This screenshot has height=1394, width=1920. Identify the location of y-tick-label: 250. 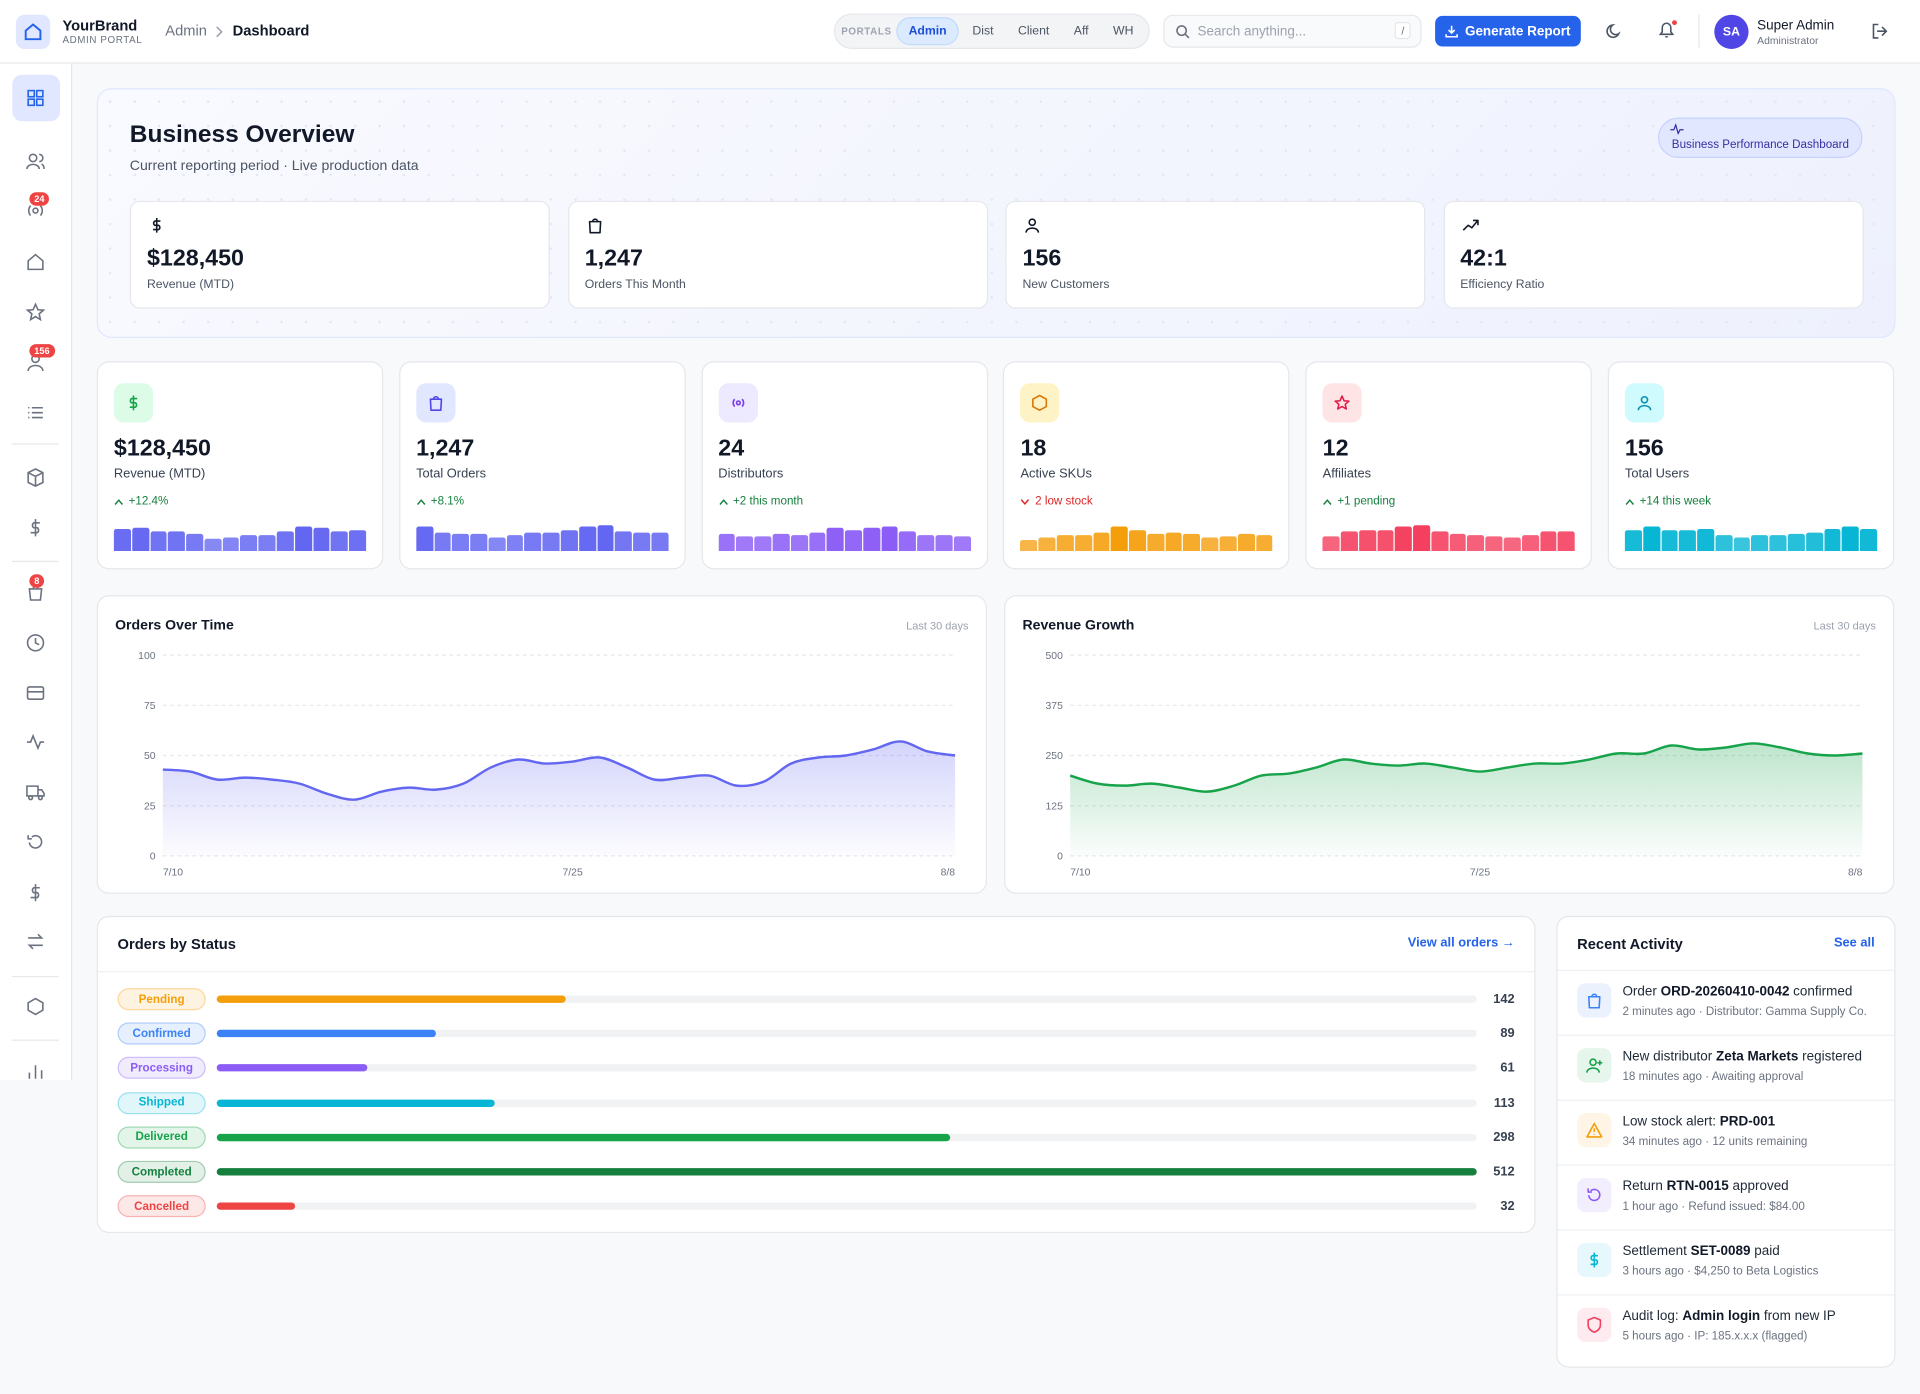
(1055, 756).